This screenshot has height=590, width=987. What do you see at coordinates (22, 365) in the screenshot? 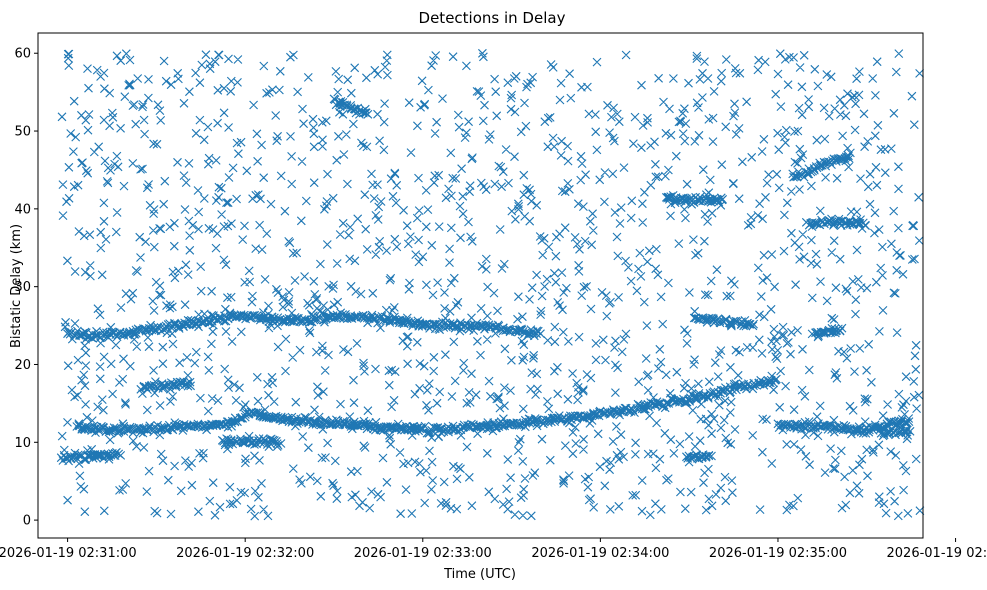
I see `y-tick-label: 20` at bounding box center [22, 365].